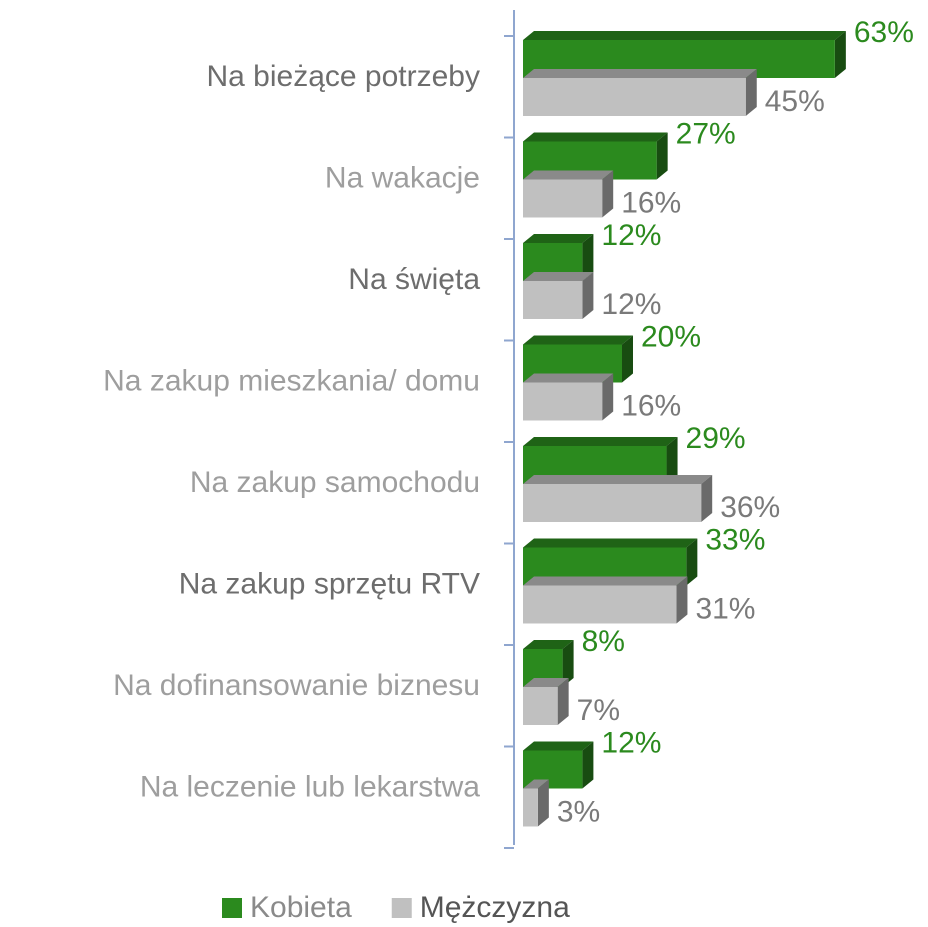 The image size is (928, 927). Describe the element at coordinates (716, 438) in the screenshot. I see `value-label: 29%` at that location.